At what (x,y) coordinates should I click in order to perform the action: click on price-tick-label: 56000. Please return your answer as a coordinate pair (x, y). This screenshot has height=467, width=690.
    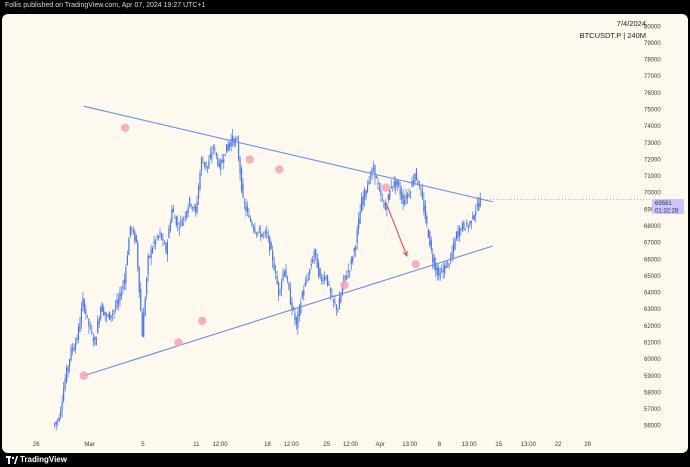
    Looking at the image, I should click on (652, 427).